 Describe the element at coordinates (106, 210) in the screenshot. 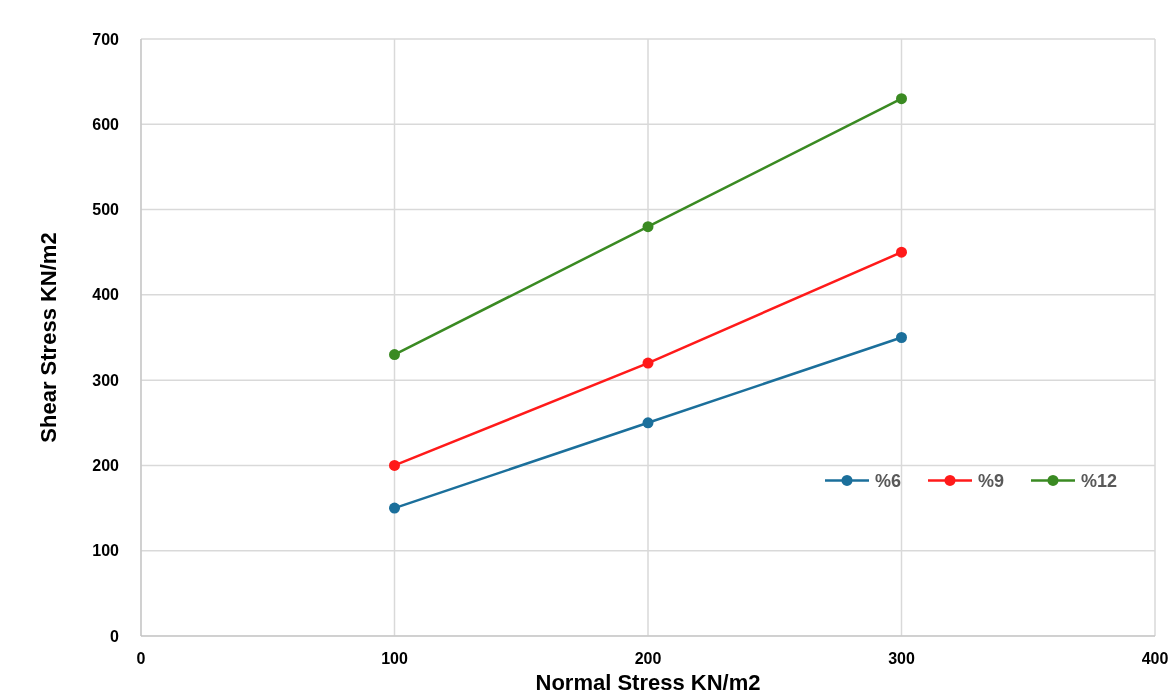

I see `y-tick-label: 500` at that location.